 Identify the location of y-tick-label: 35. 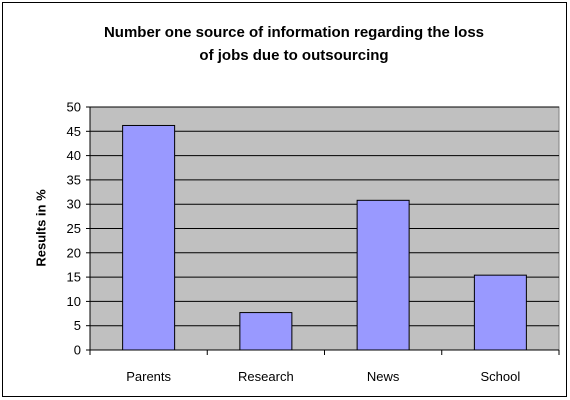
(74, 179).